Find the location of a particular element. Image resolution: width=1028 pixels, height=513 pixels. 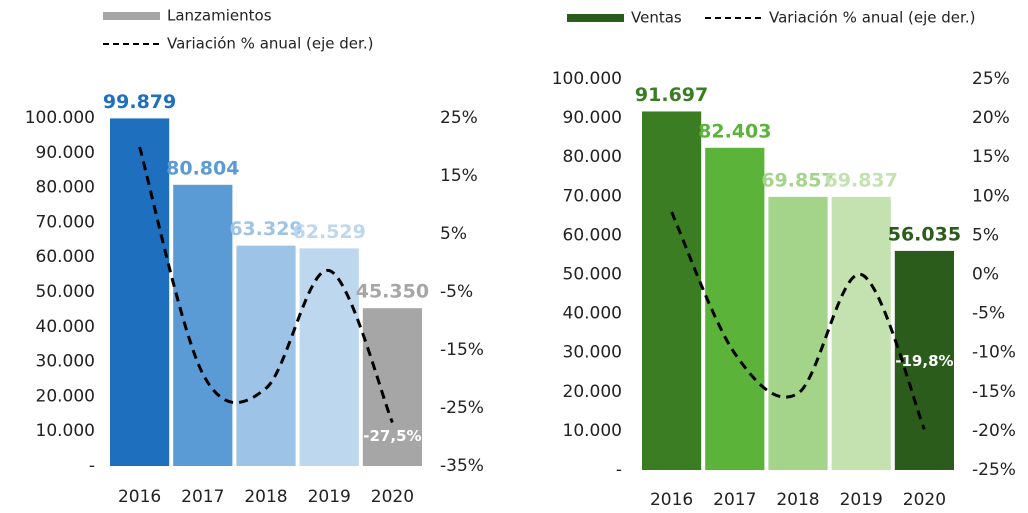

bar-value-label: 63.329 is located at coordinates (265, 229).